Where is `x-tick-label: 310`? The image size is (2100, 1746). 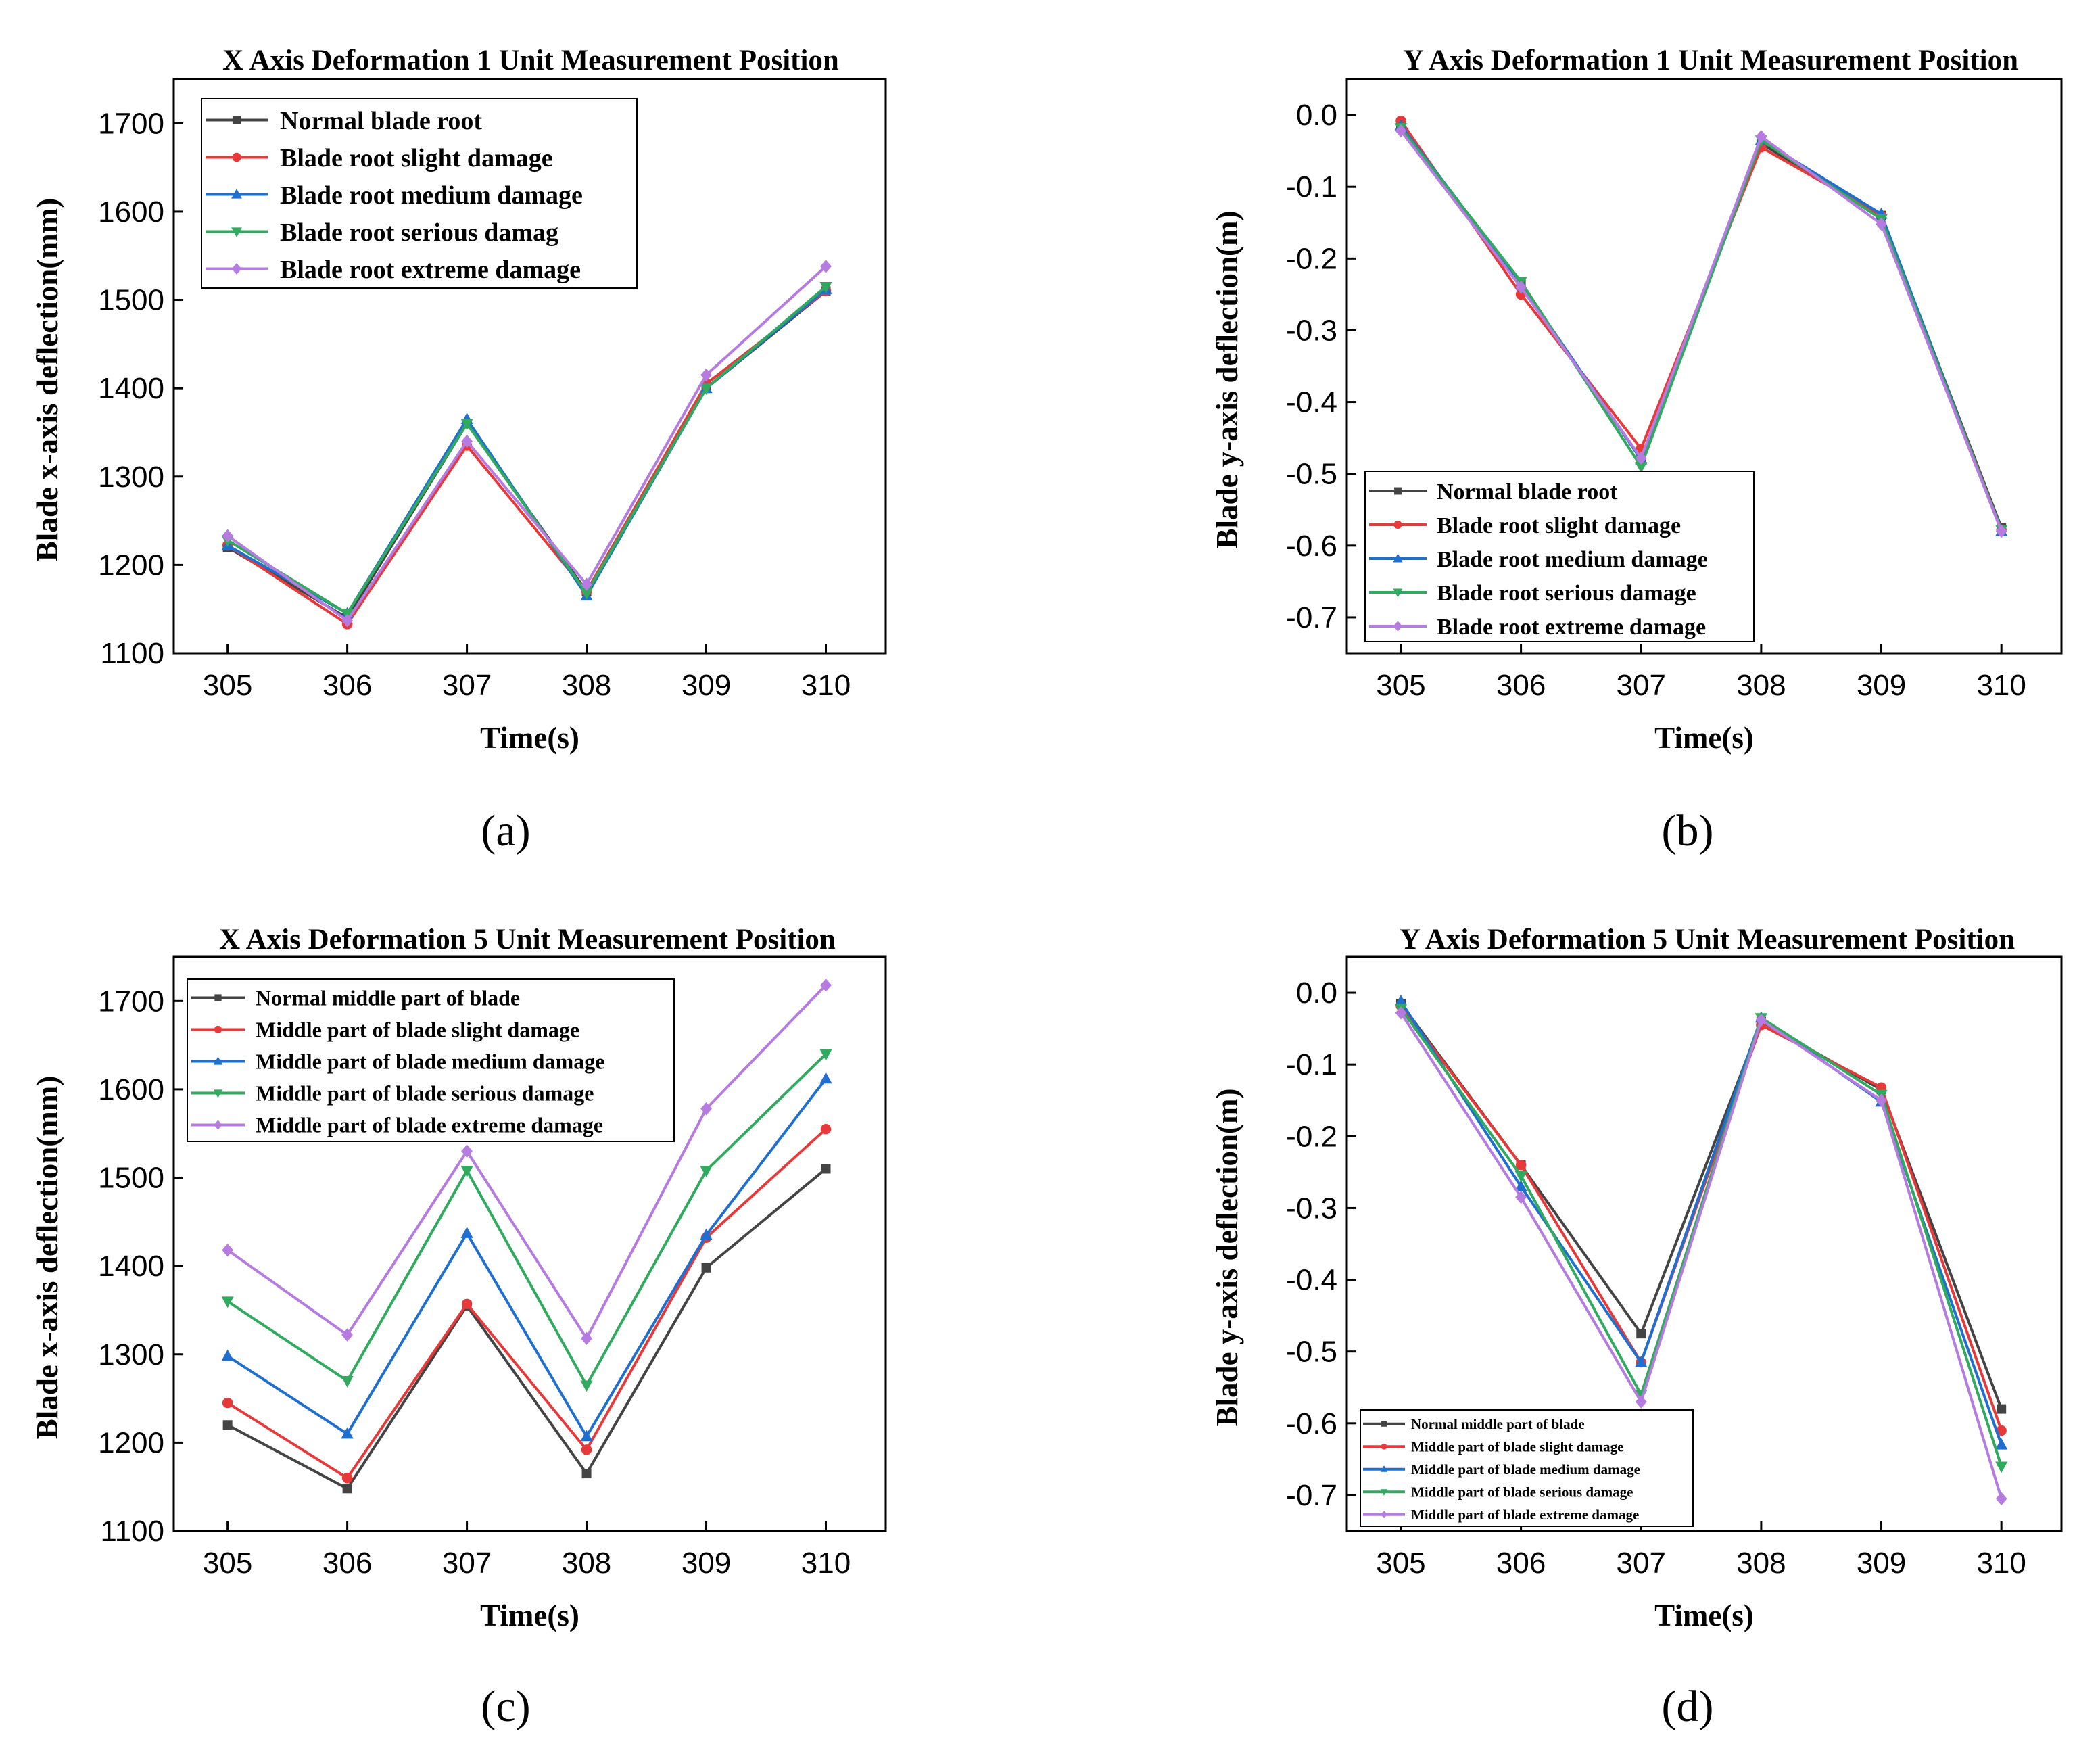 x-tick-label: 310 is located at coordinates (826, 1563).